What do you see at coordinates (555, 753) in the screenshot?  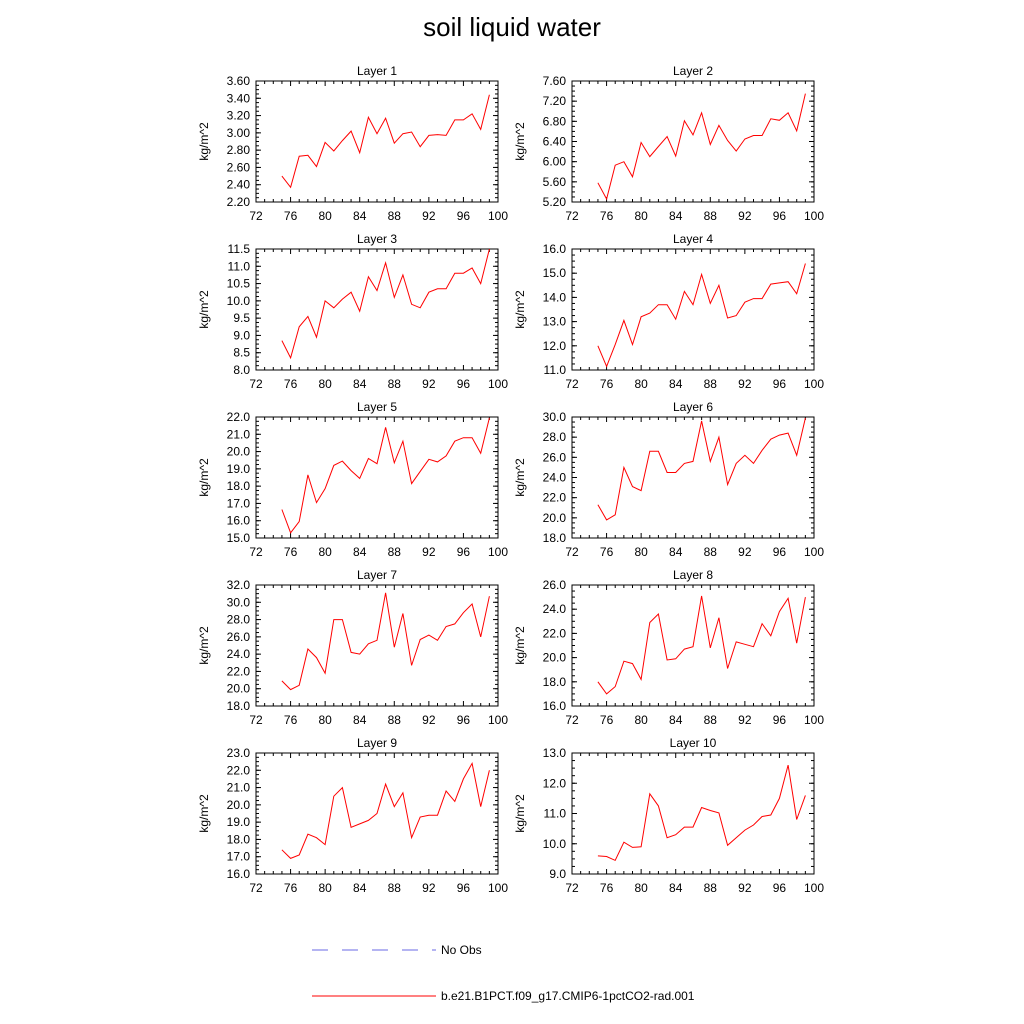 I see `y-tick-label: 13.0` at bounding box center [555, 753].